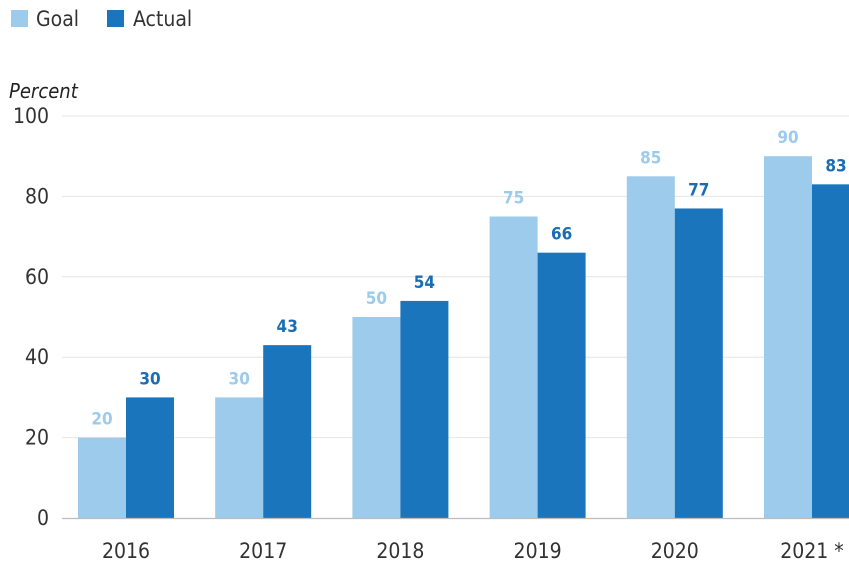 The image size is (849, 565). What do you see at coordinates (37, 196) in the screenshot?
I see `y-tick-label: 80` at bounding box center [37, 196].